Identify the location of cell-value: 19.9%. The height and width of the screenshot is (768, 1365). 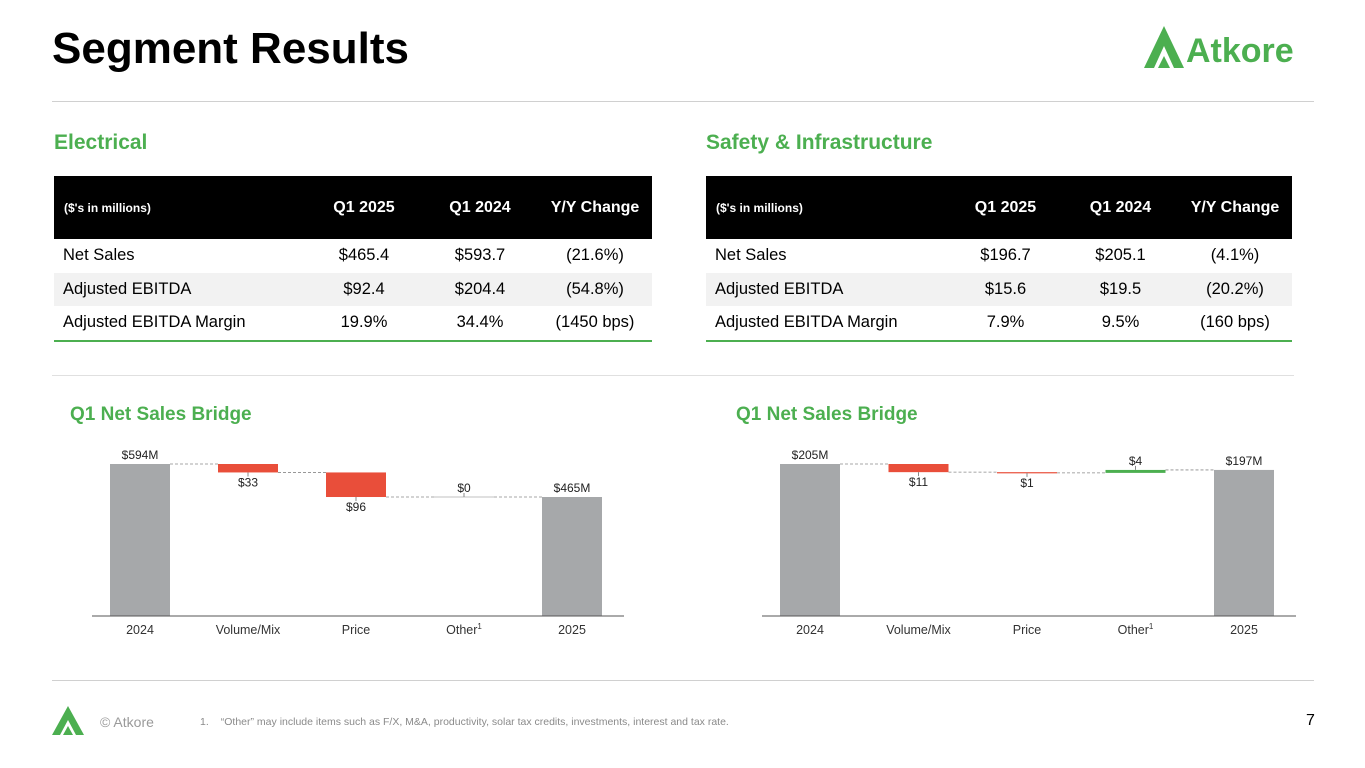
(364, 324).